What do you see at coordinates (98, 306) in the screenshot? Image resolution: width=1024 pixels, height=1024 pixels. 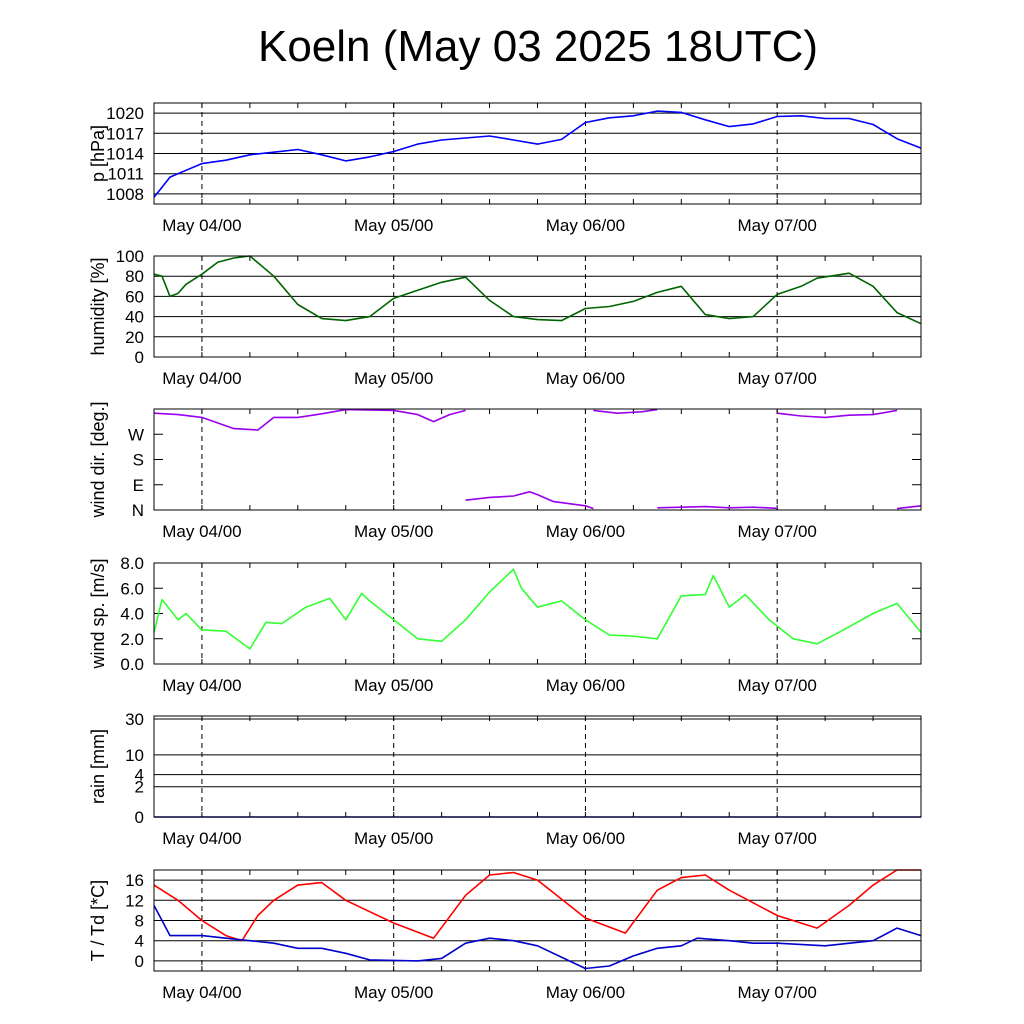 I see `humidity-axis-label: humidity [%]` at bounding box center [98, 306].